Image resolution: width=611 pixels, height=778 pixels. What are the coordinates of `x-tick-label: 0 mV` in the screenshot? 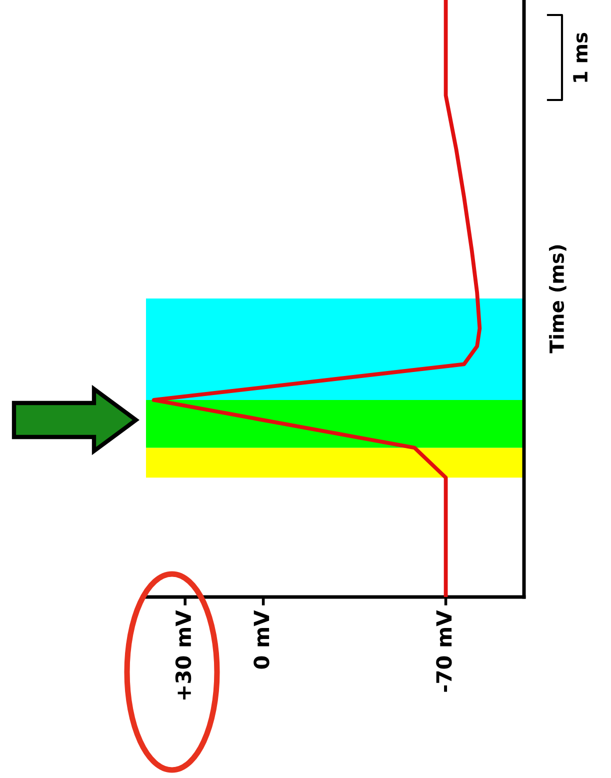 It's located at (262, 639).